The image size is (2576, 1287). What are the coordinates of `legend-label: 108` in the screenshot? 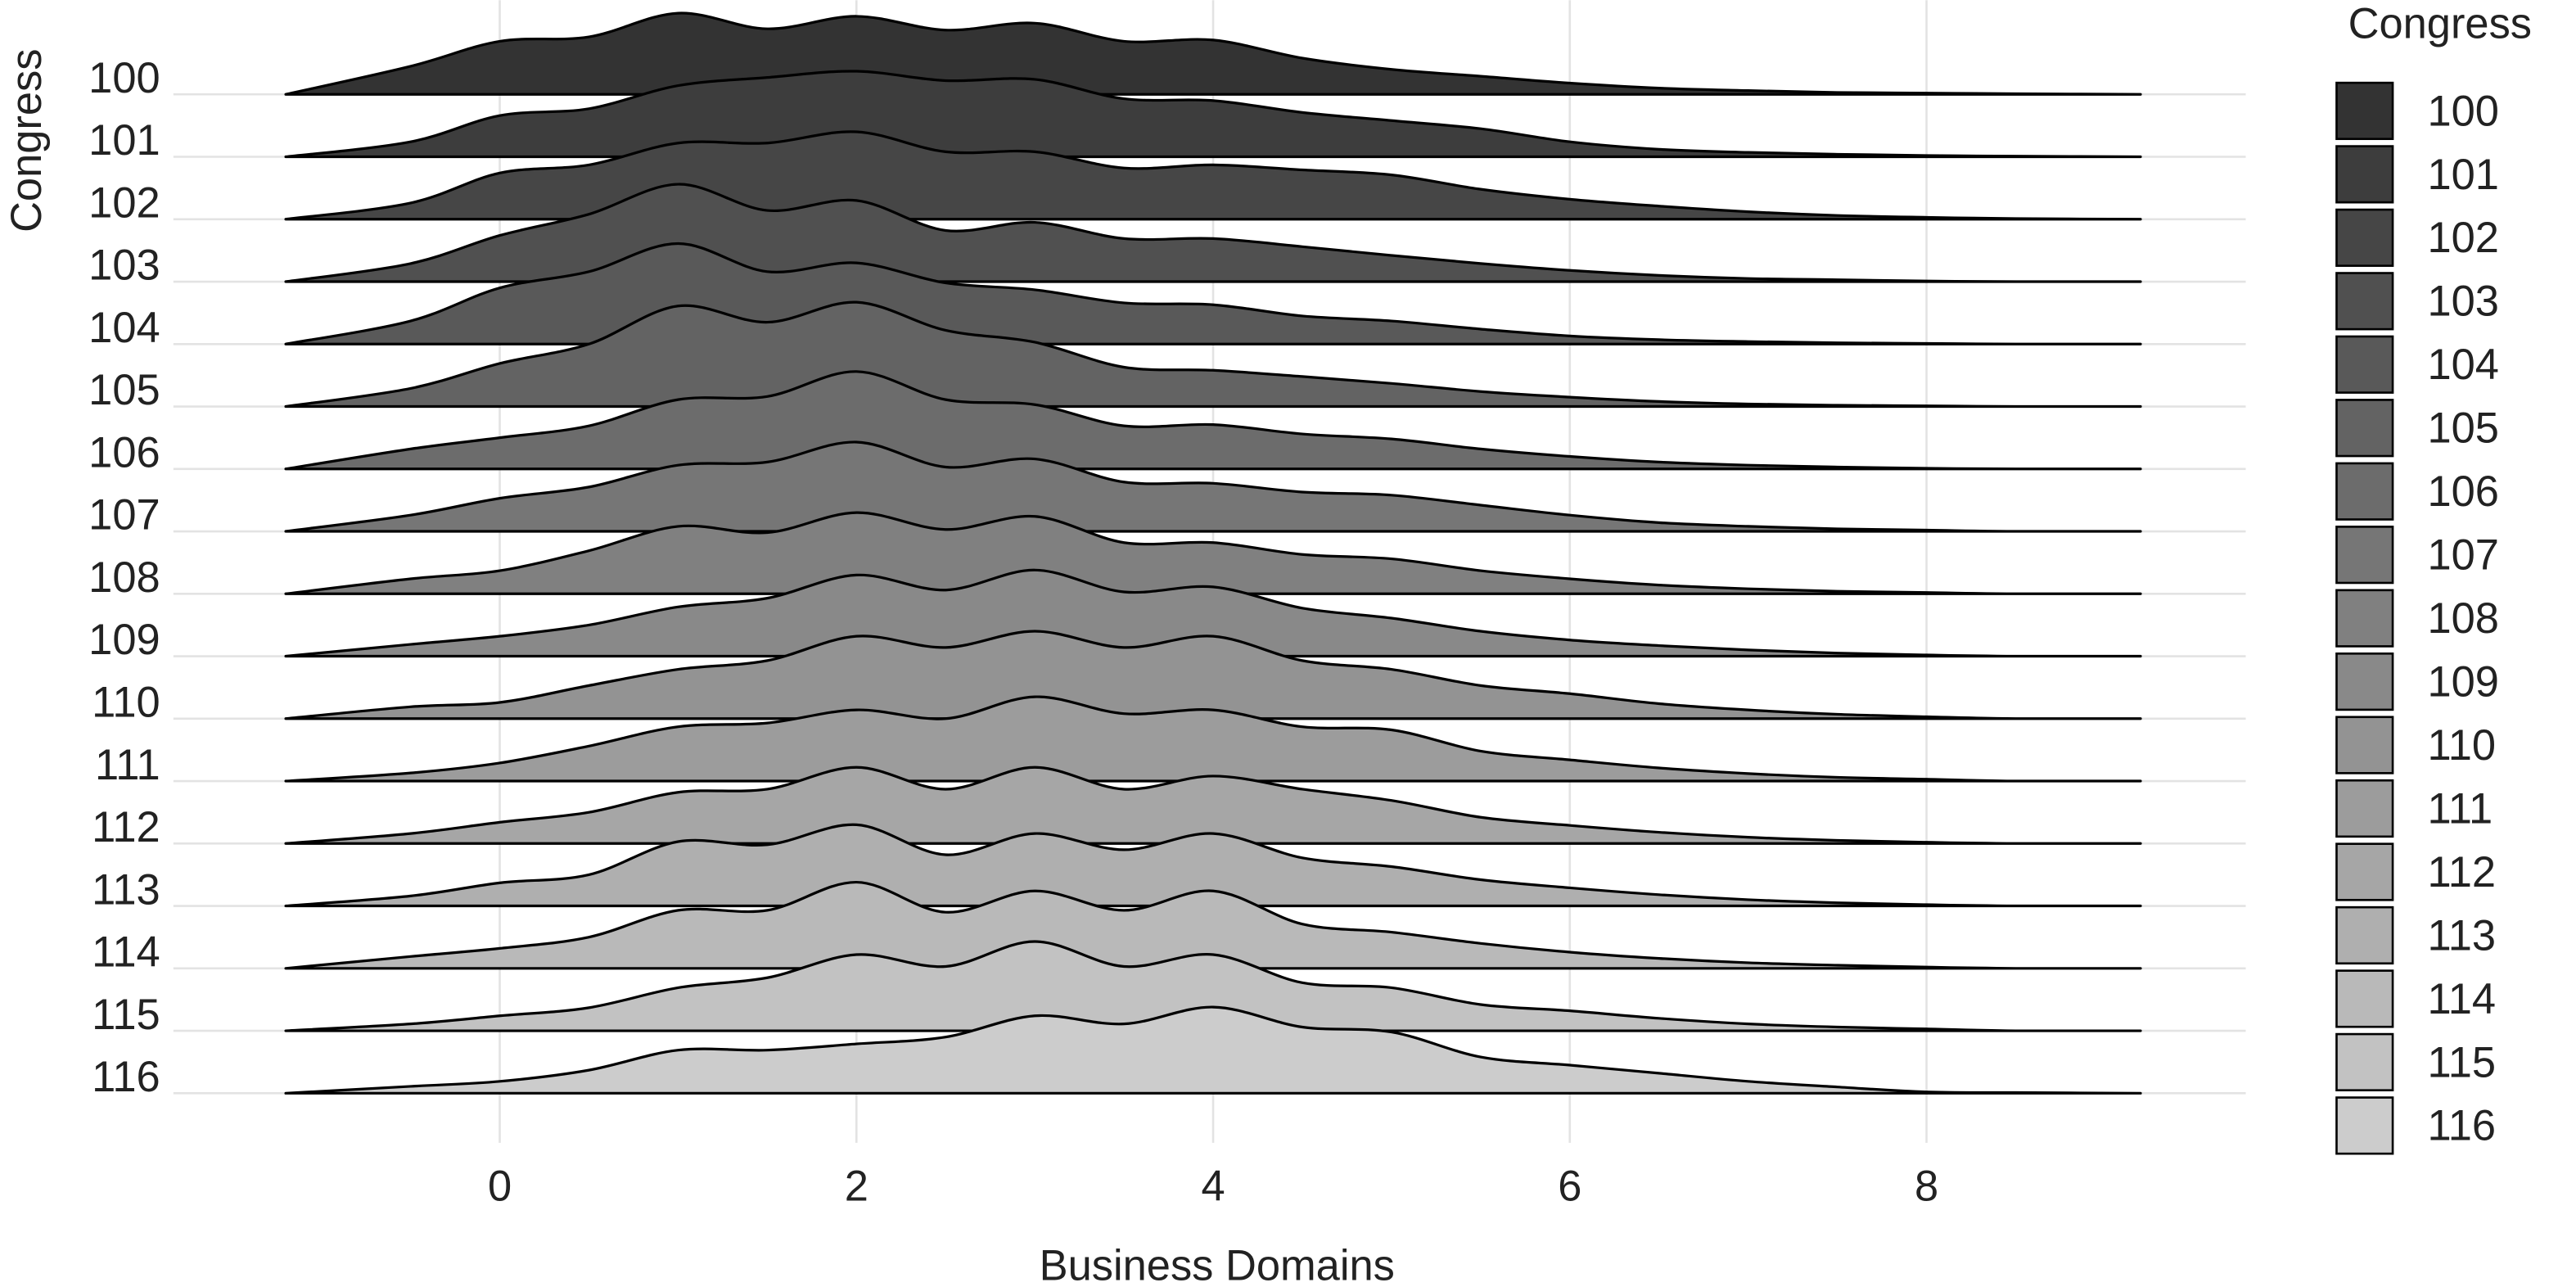 It's located at (2463, 619).